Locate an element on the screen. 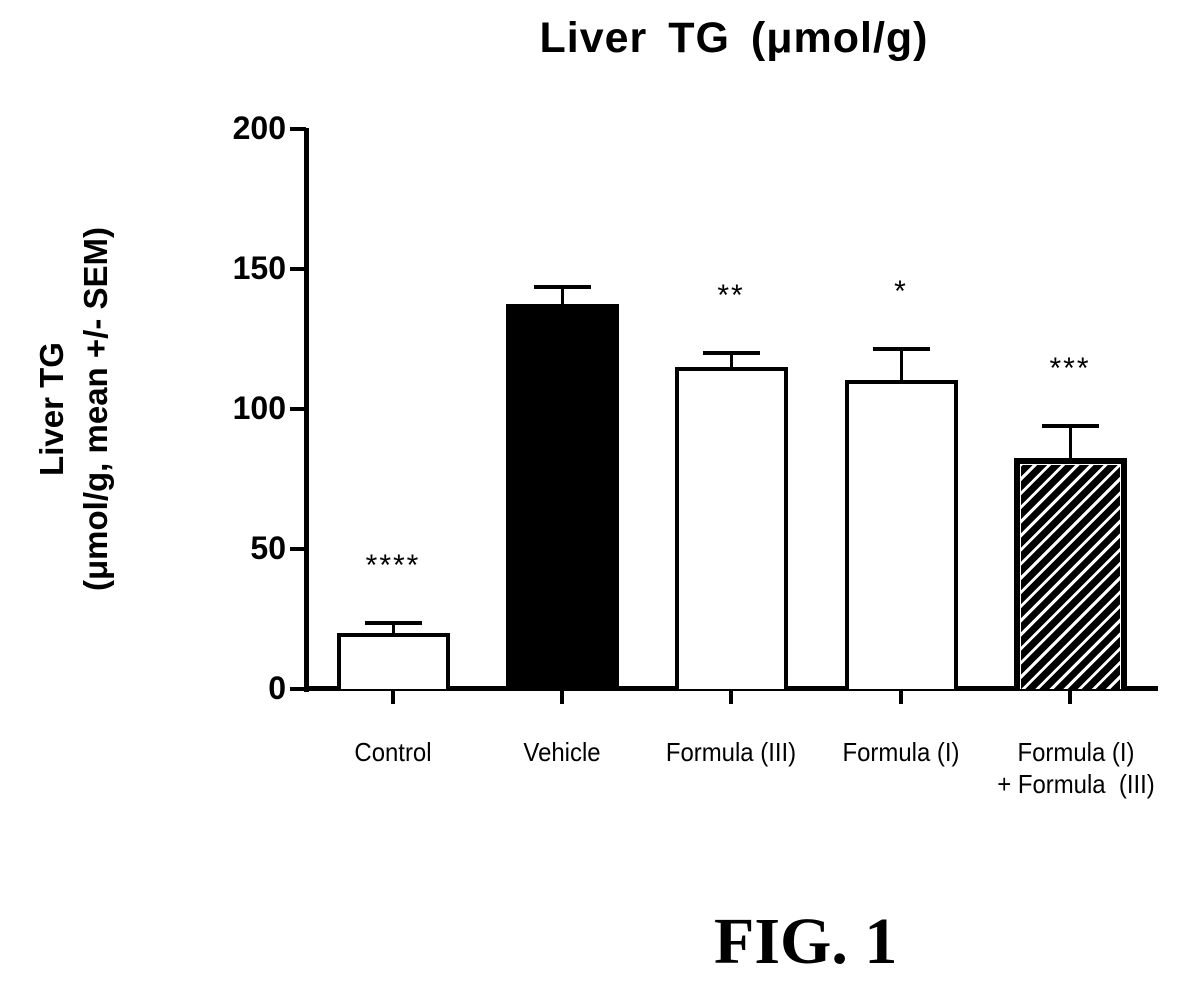  y-tick-label: 200 is located at coordinates (259, 128).